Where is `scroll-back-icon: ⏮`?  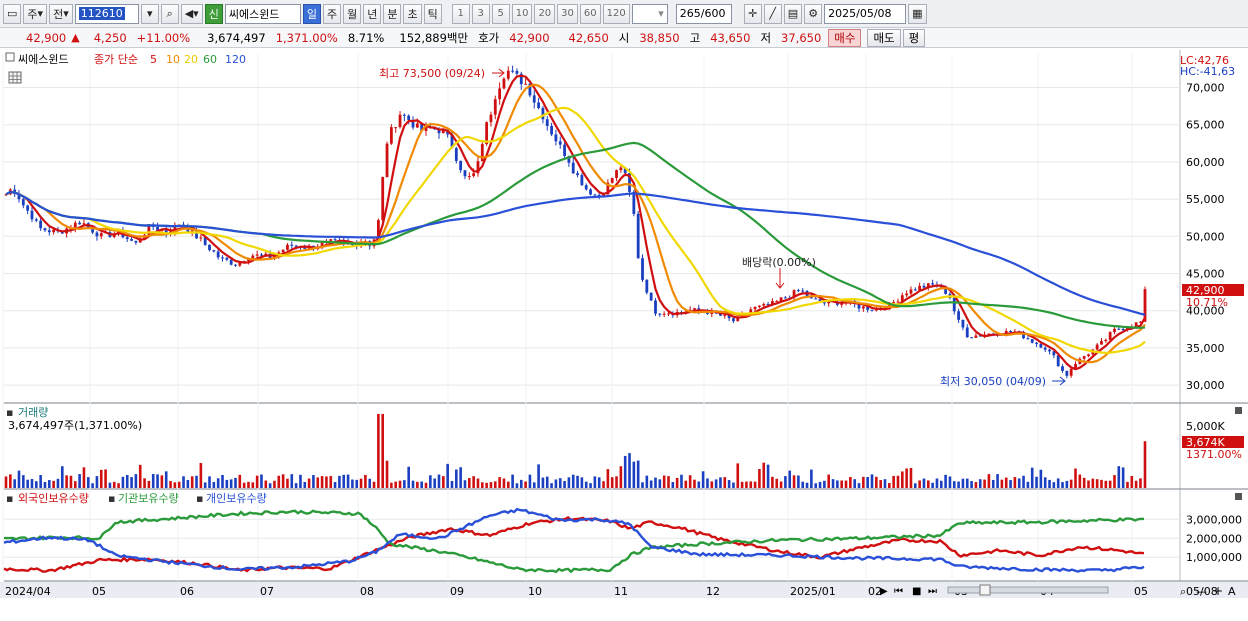 scroll-back-icon: ⏮ is located at coordinates (898, 591).